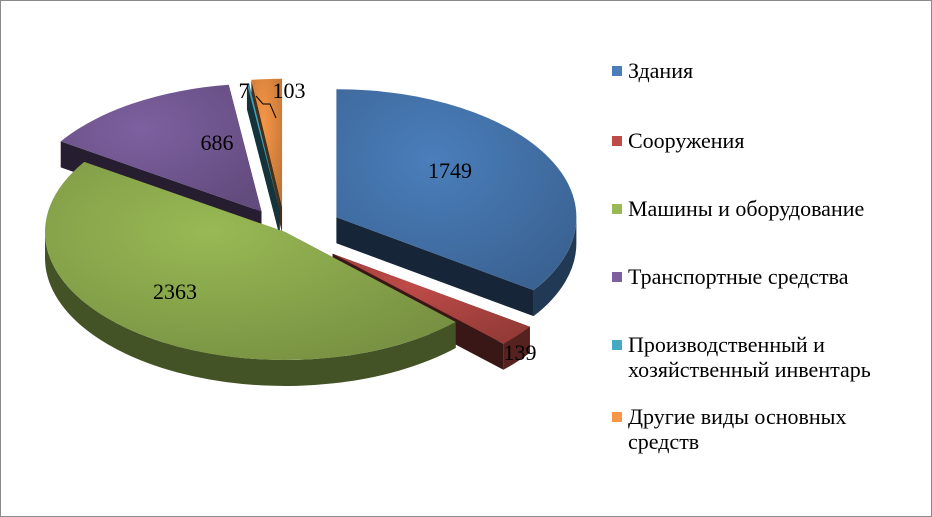  I want to click on legend-label-2: Машины и оборудование, so click(746, 208).